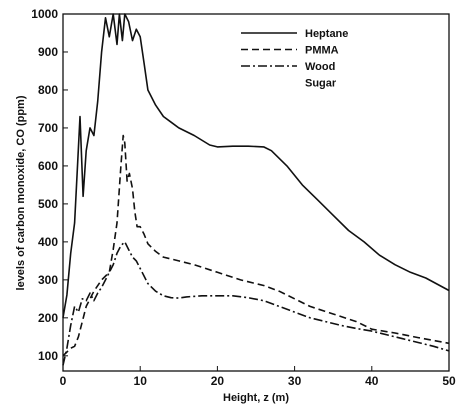 The image size is (459, 404). Describe the element at coordinates (48, 280) in the screenshot. I see `y-tick-label: 300` at that location.